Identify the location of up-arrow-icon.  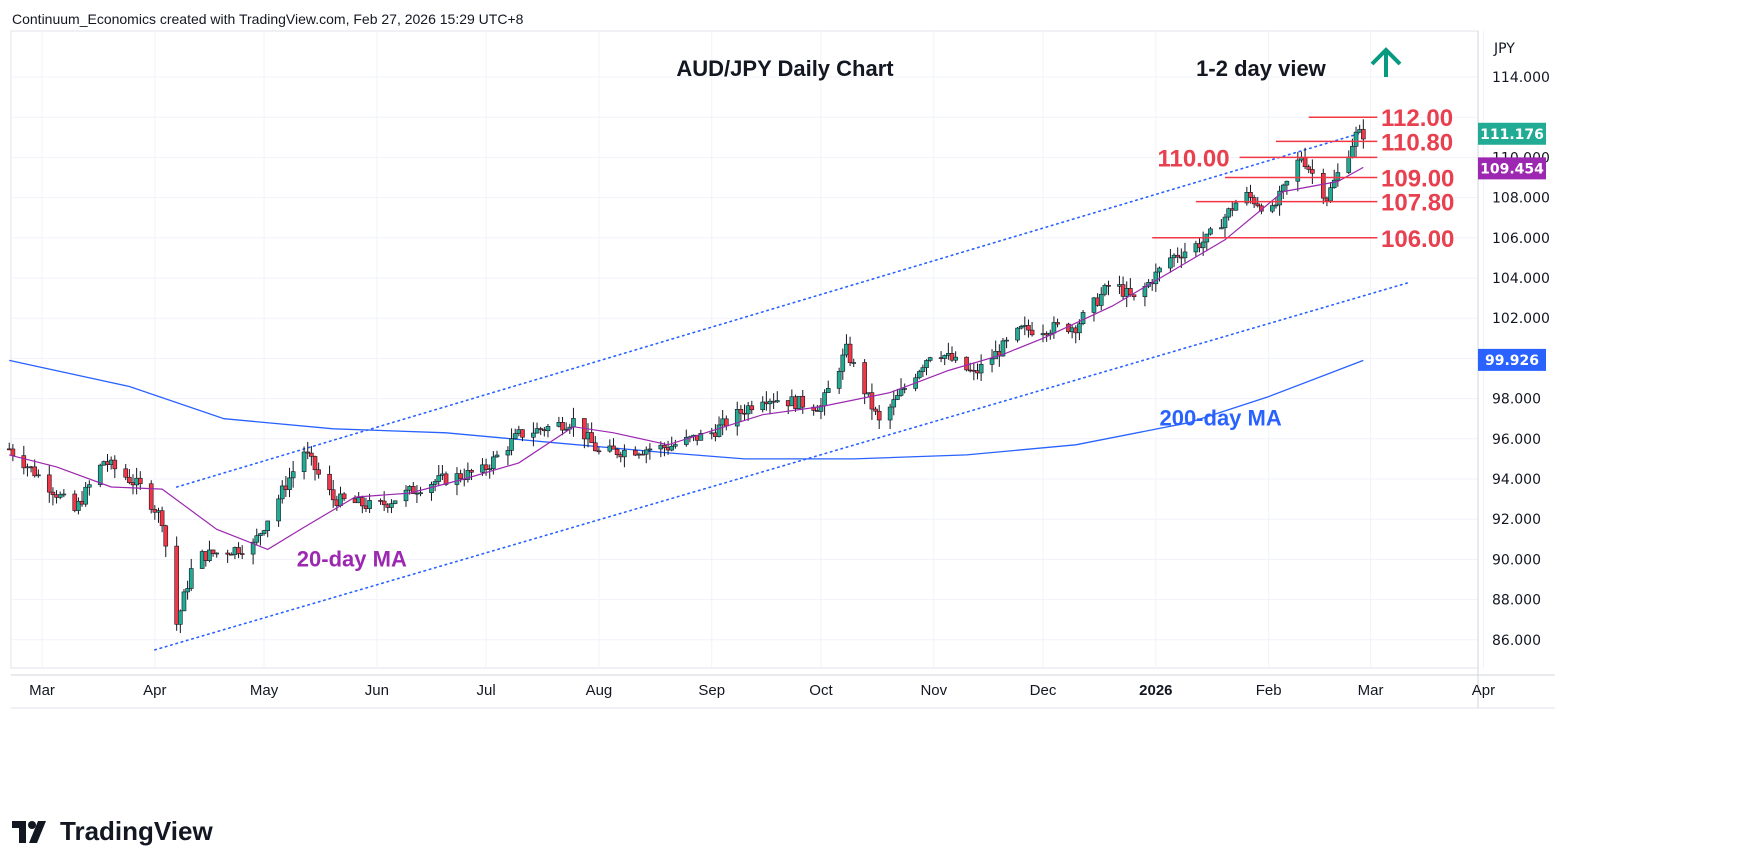
(1386, 62).